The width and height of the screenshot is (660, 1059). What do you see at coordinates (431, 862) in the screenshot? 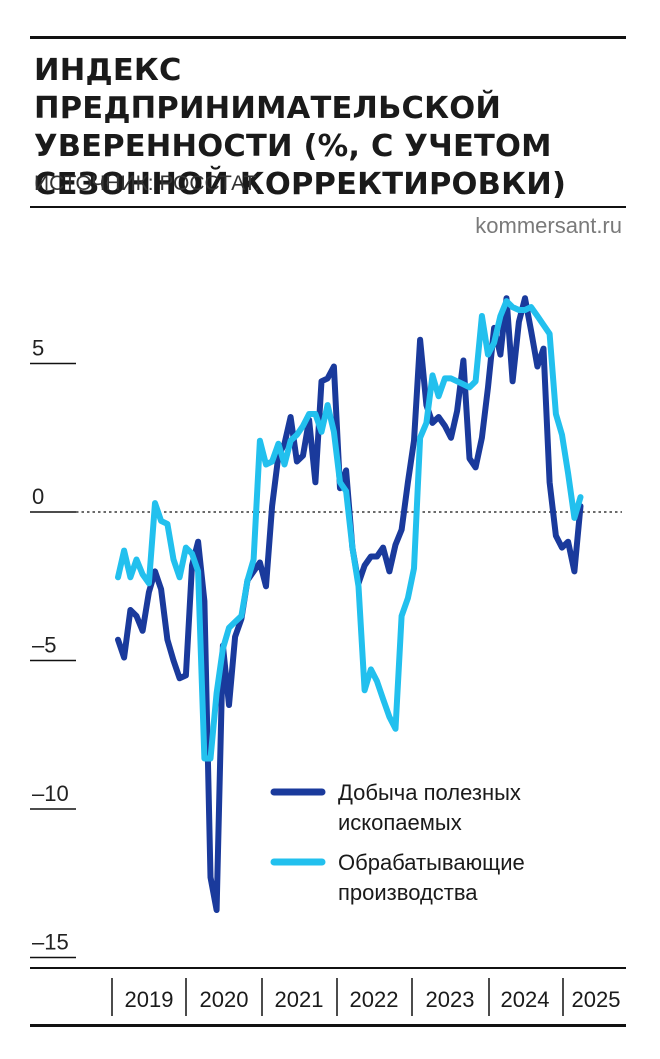
I see `legend-label: Обрабатывающие` at bounding box center [431, 862].